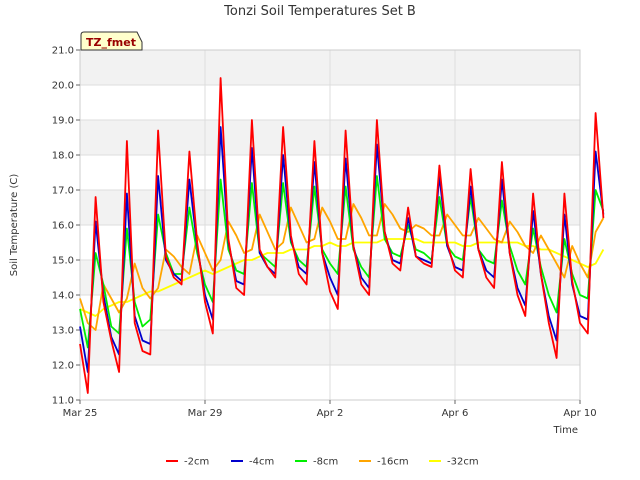 The width and height of the screenshot is (640, 480). I want to click on legend-item: -4cm, so click(252, 462).